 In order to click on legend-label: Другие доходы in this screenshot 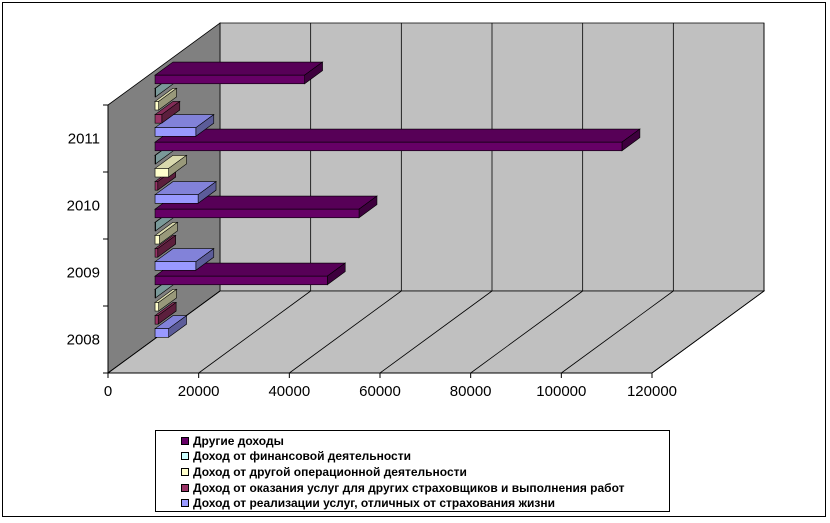, I will do `click(238, 440)`.